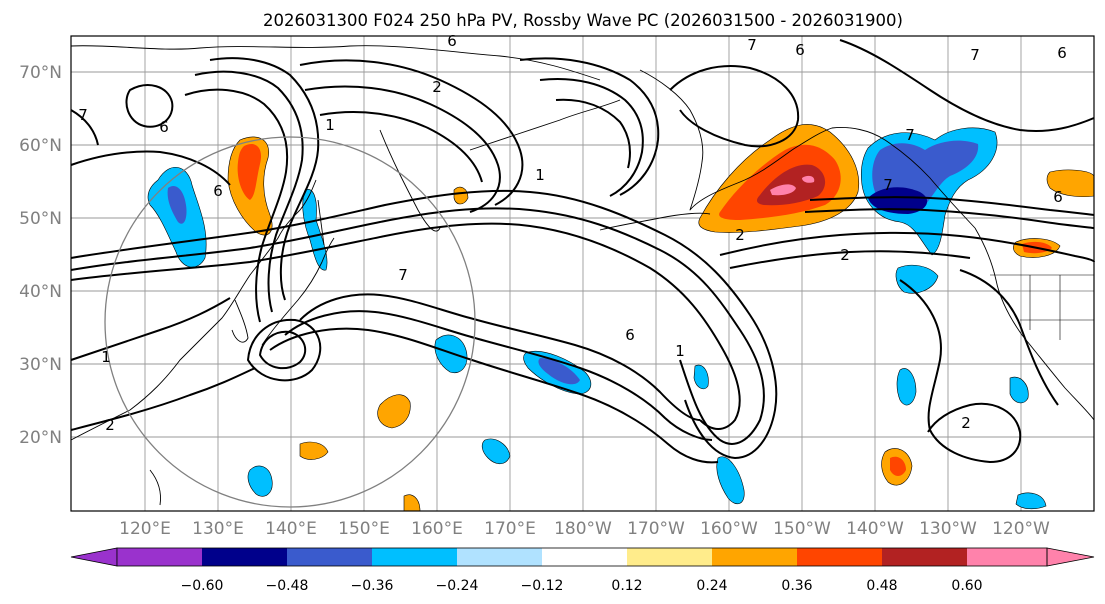 This screenshot has width=1105, height=604. I want to click on colorbar-tick-label: 0.36, so click(796, 586).